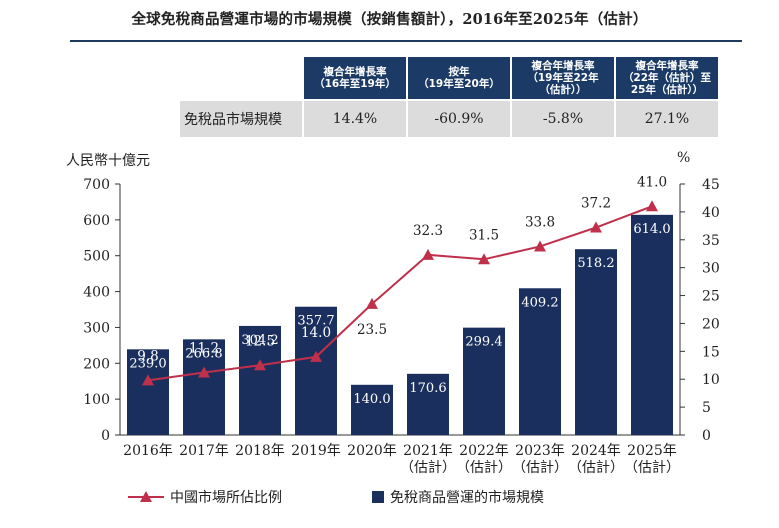 The width and height of the screenshot is (779, 528). Describe the element at coordinates (539, 302) in the screenshot. I see `bar-value-label: 409.2` at that location.